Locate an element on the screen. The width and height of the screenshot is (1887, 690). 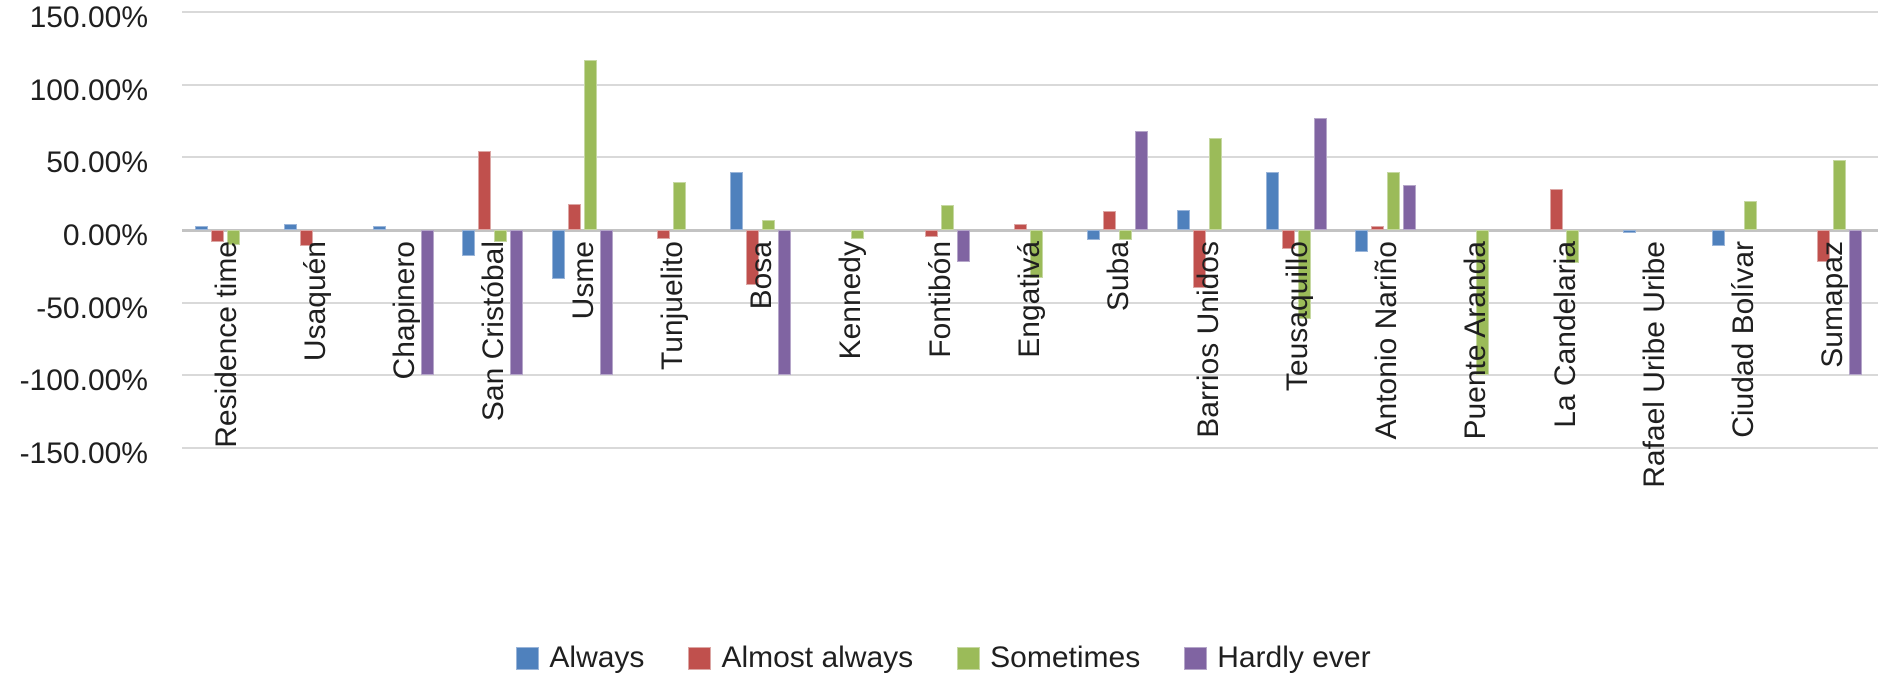
bar-almost-always-sumapaz is located at coordinates (1824, 246).